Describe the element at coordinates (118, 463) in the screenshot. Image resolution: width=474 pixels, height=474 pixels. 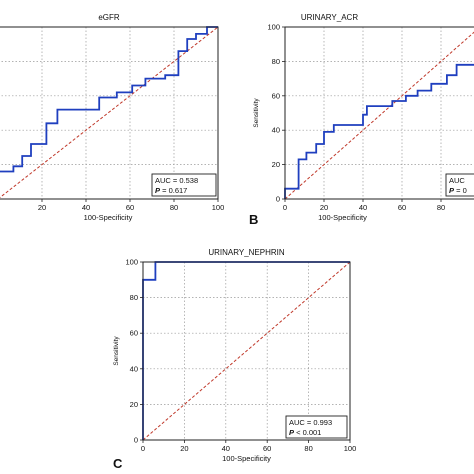
I see `panel-letter: C` at that location.